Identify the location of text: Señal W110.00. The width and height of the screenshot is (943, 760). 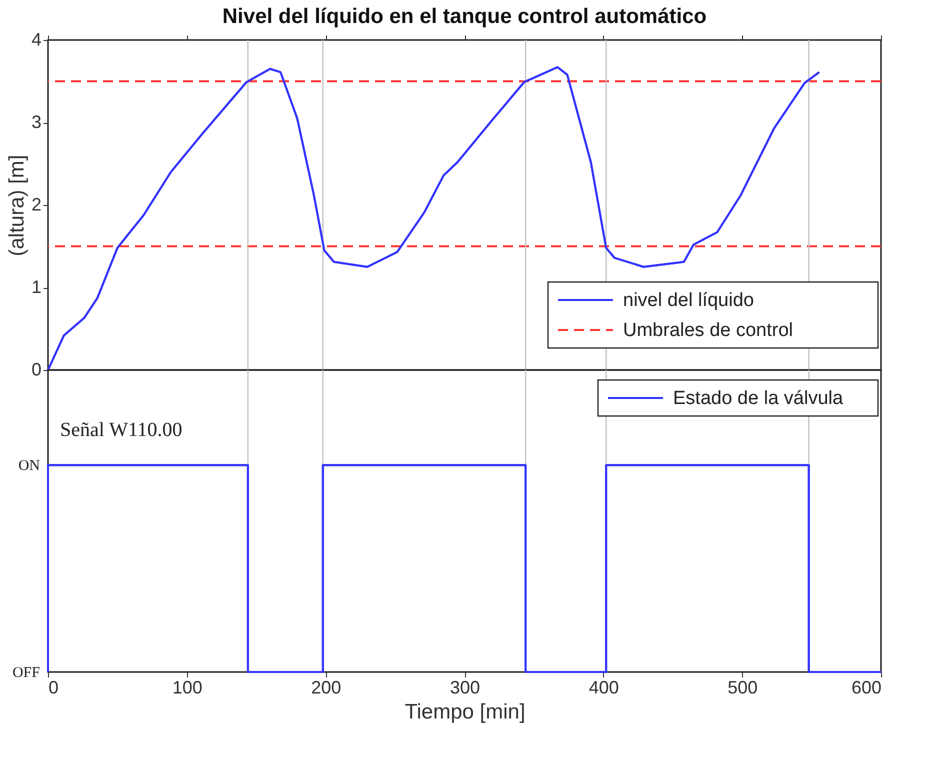
(121, 430).